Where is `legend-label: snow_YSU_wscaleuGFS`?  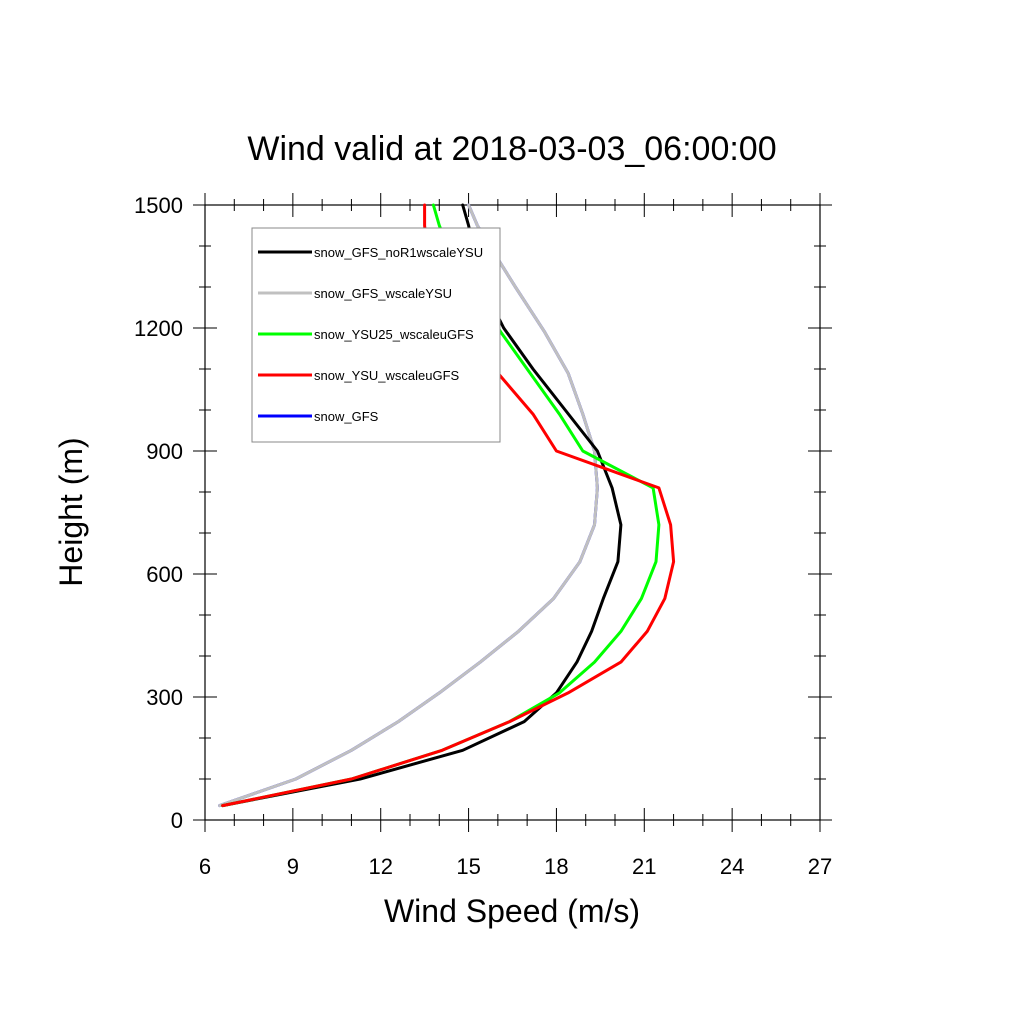
legend-label: snow_YSU_wscaleuGFS is located at coordinates (387, 375).